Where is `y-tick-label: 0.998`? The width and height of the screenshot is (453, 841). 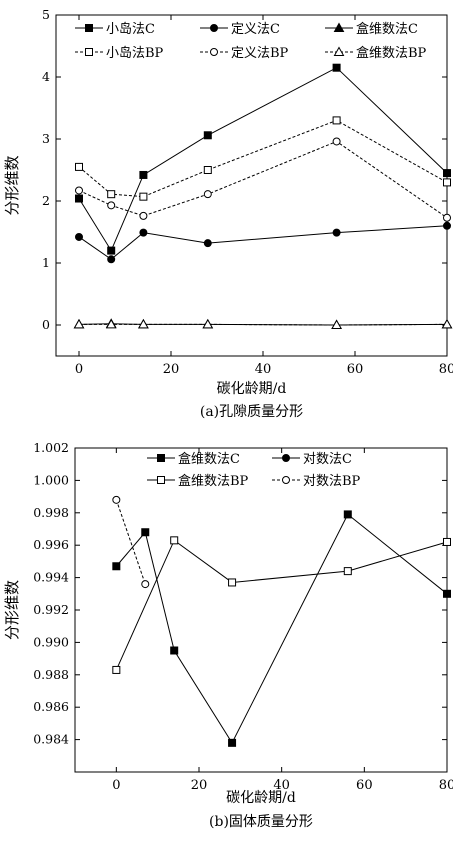
y-tick-label: 0.998 is located at coordinates (51, 512).